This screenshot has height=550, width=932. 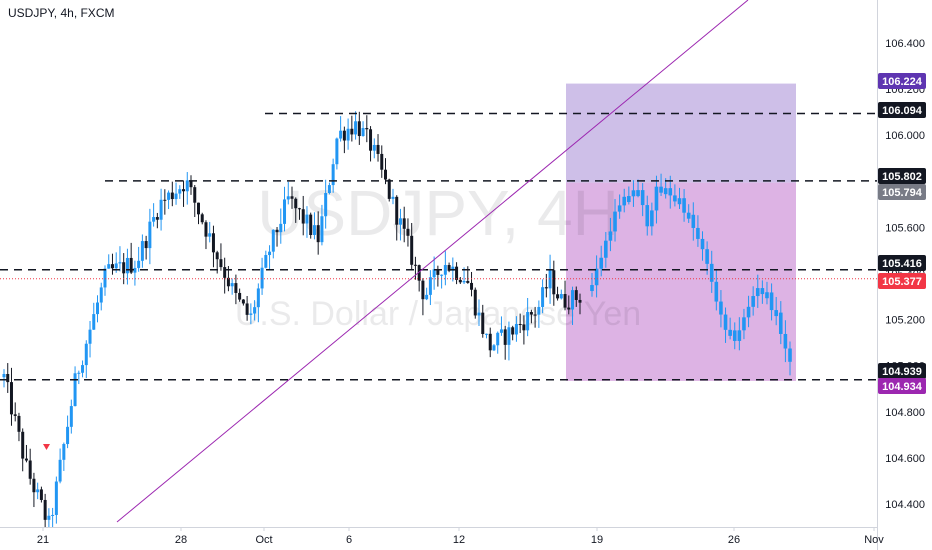 I want to click on y-tick-label: 104.800, so click(x=905, y=413).